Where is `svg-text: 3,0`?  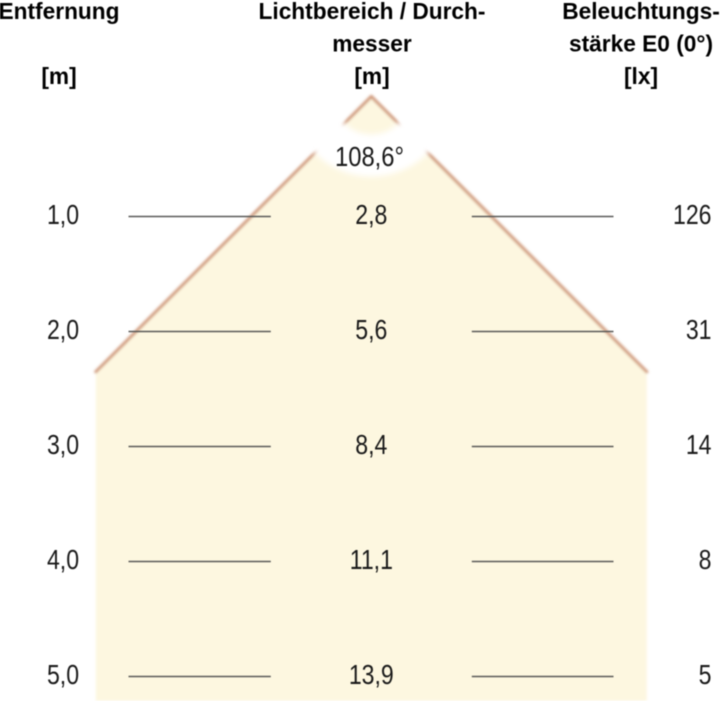
svg-text: 3,0 is located at coordinates (63, 445).